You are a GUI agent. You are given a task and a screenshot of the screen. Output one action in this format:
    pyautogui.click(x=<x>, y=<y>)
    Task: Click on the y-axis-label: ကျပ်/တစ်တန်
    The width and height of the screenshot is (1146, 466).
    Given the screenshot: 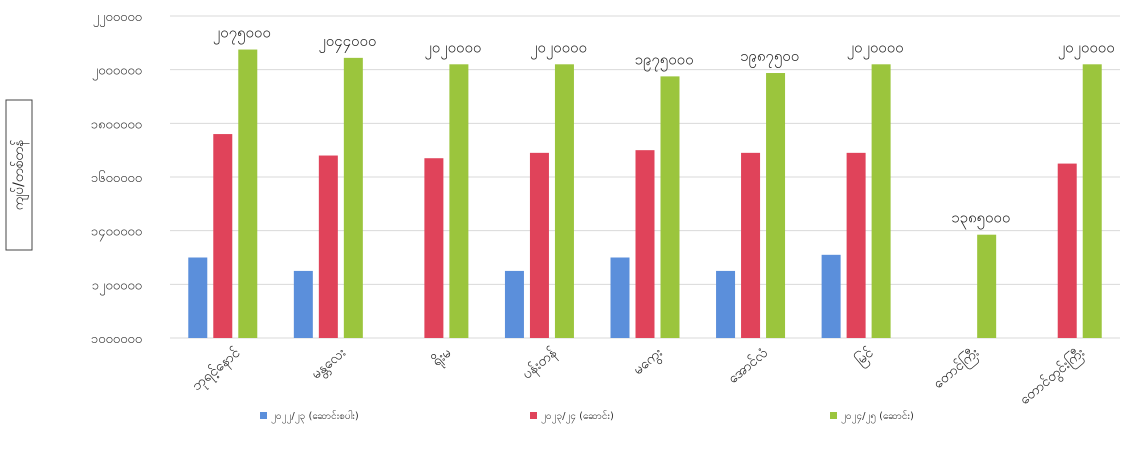 What is the action you would take?
    pyautogui.click(x=20, y=175)
    